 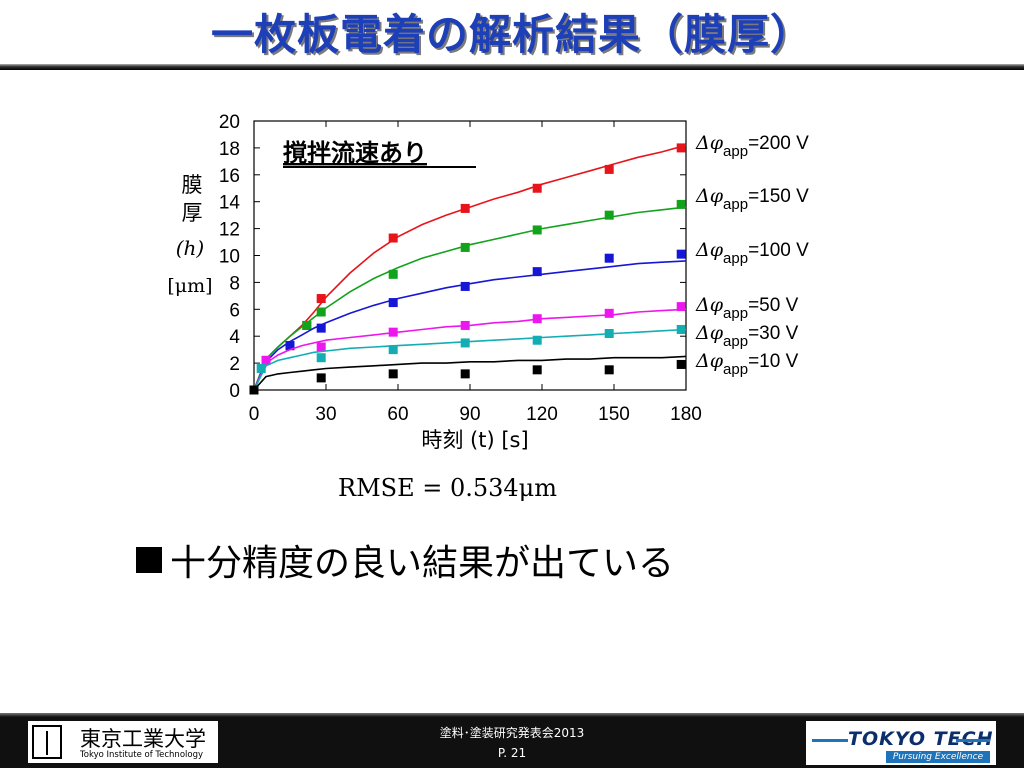 What do you see at coordinates (189, 286) in the screenshot?
I see `y-axis-label-unit: [μm]` at bounding box center [189, 286].